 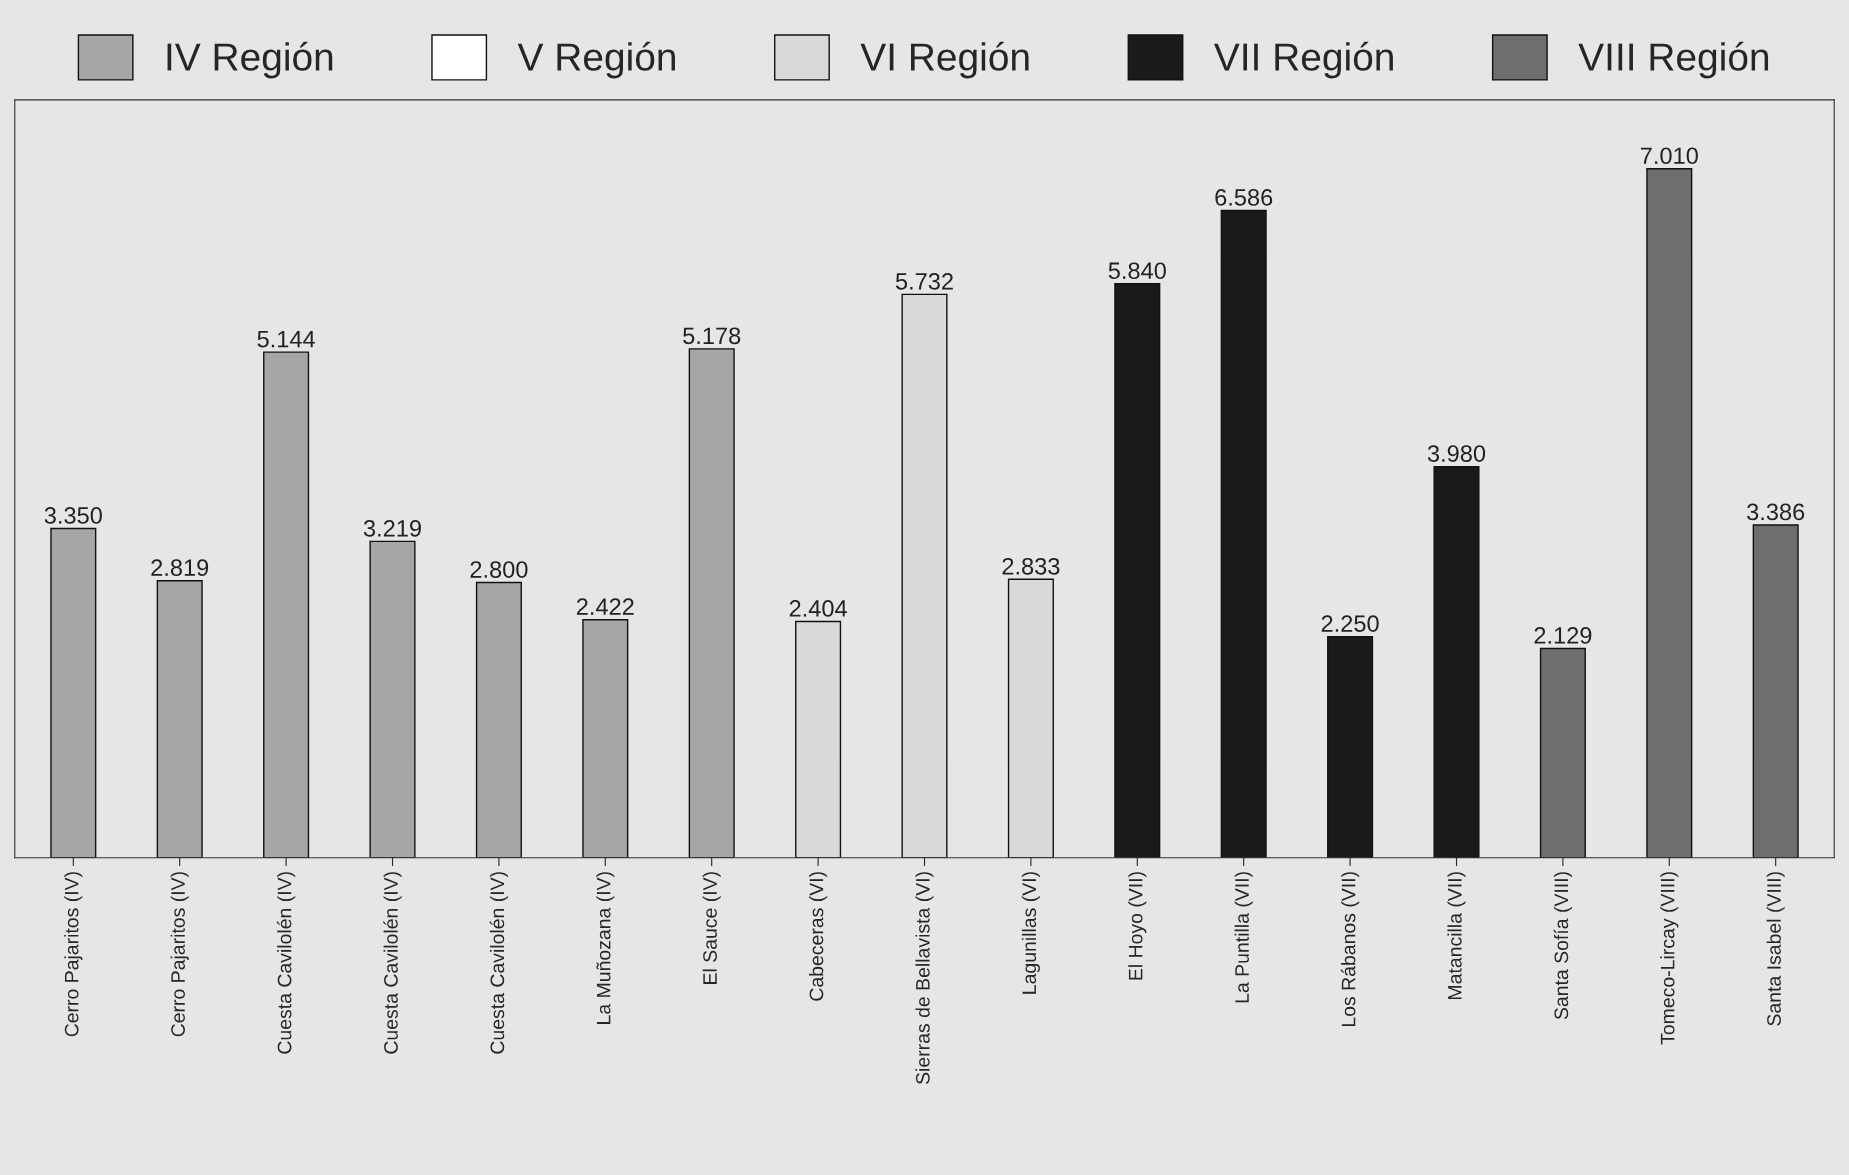 What do you see at coordinates (1775, 949) in the screenshot?
I see `x-tick-label: Santa Isabel (VIII)` at bounding box center [1775, 949].